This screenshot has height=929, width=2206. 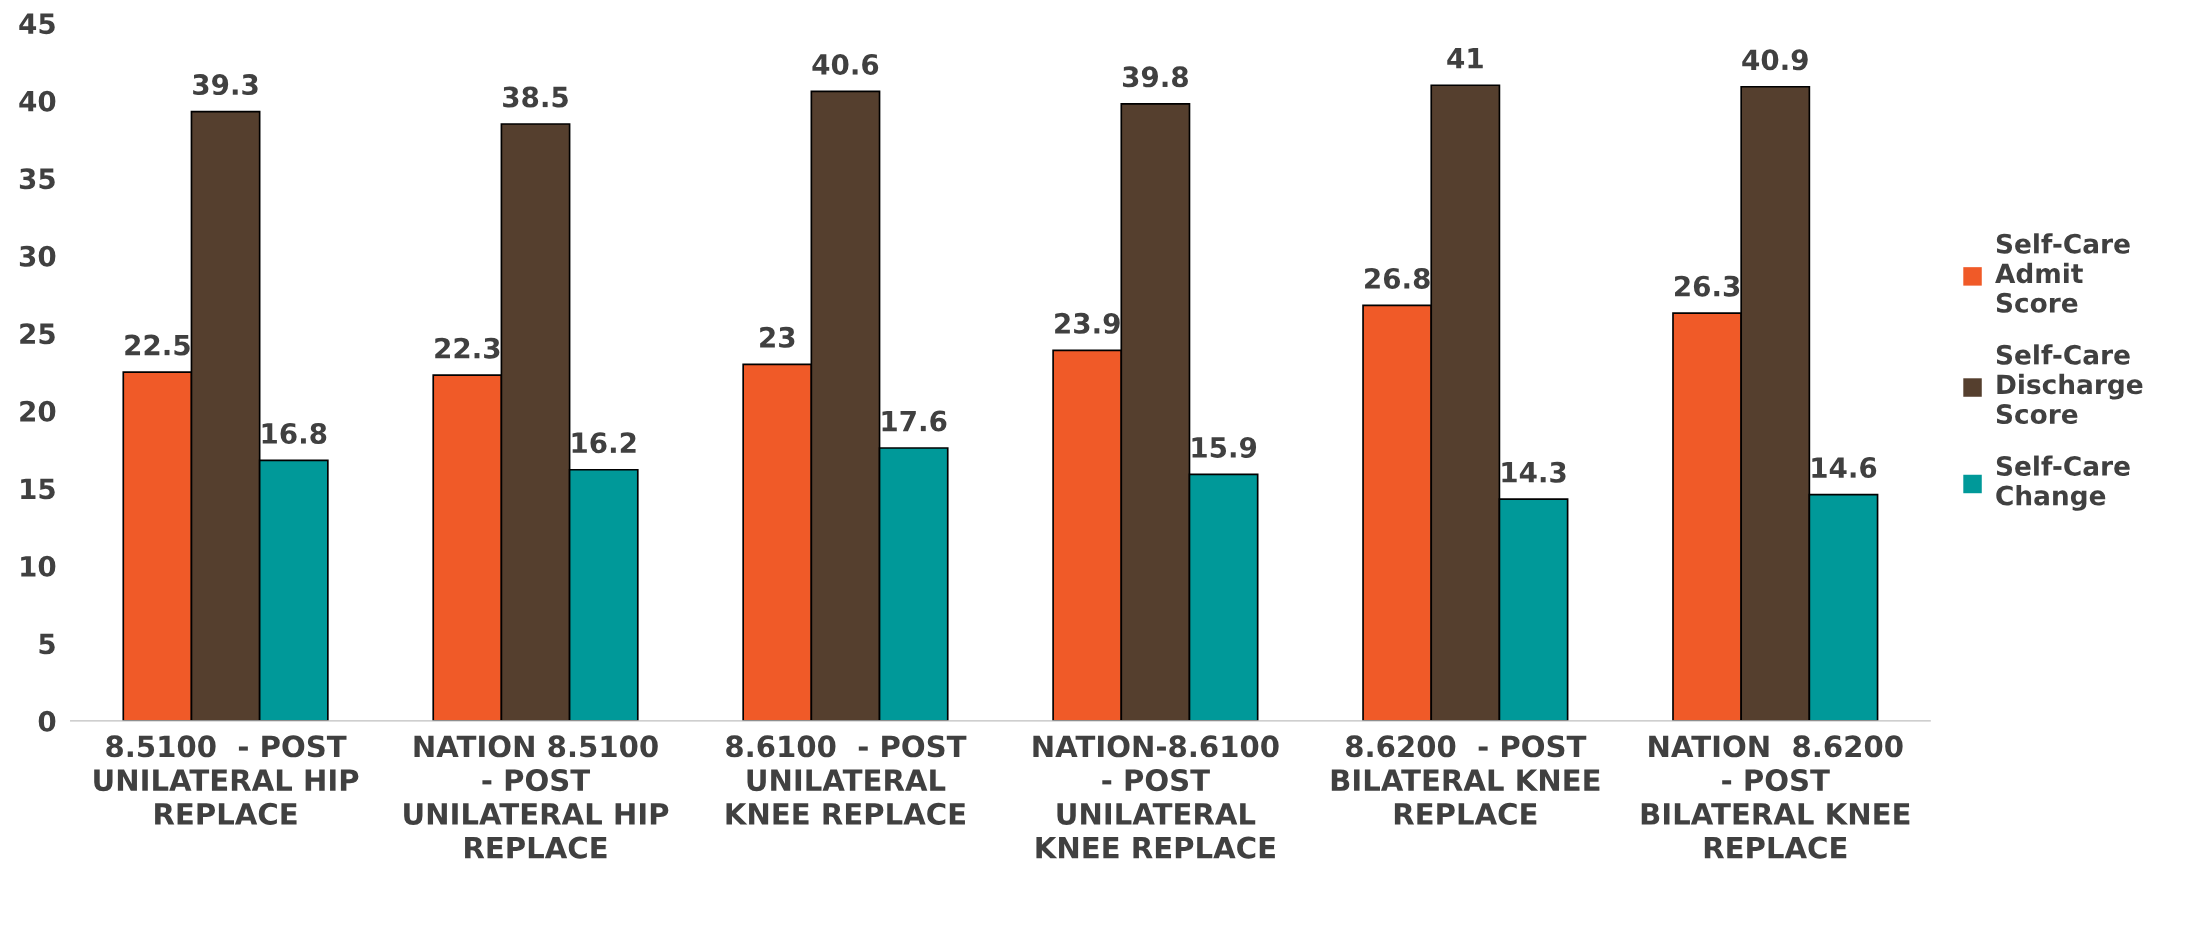 I want to click on y-tick-label: 25, so click(x=37, y=334).